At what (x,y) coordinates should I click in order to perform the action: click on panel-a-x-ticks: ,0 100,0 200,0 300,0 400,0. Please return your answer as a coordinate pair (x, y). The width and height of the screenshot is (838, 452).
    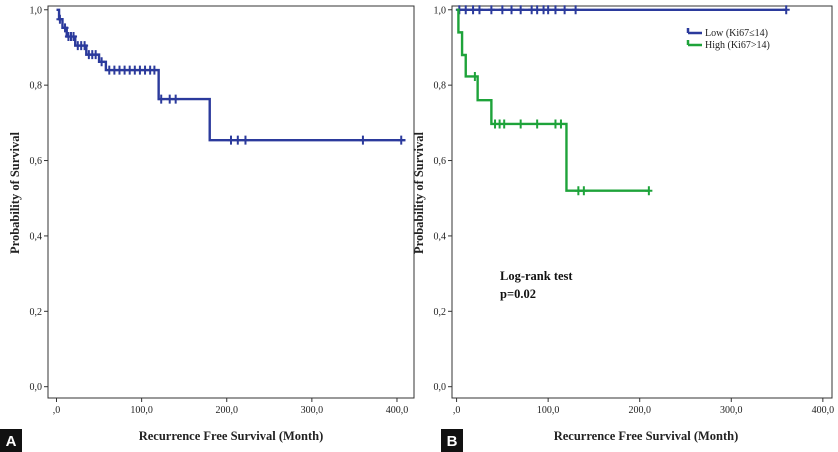
    Looking at the image, I should click on (230, 407).